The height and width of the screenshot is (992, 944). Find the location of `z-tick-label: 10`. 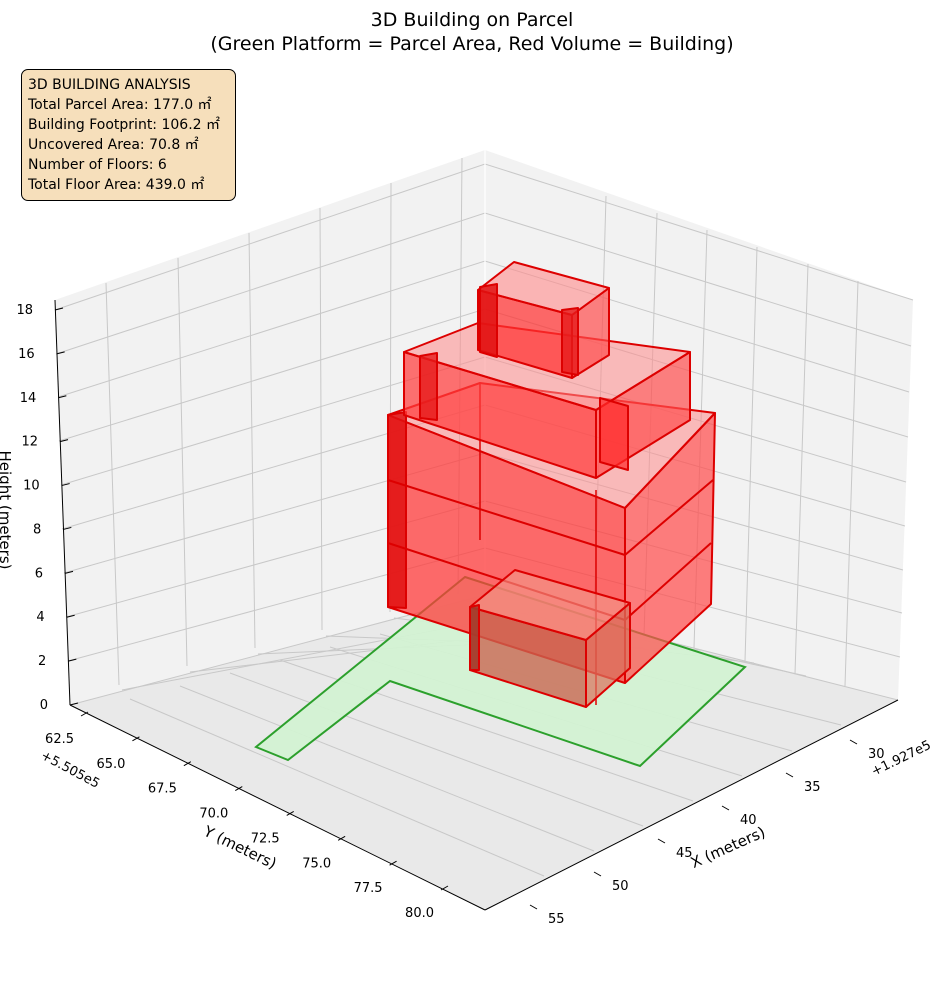

z-tick-label: 10 is located at coordinates (31, 486).